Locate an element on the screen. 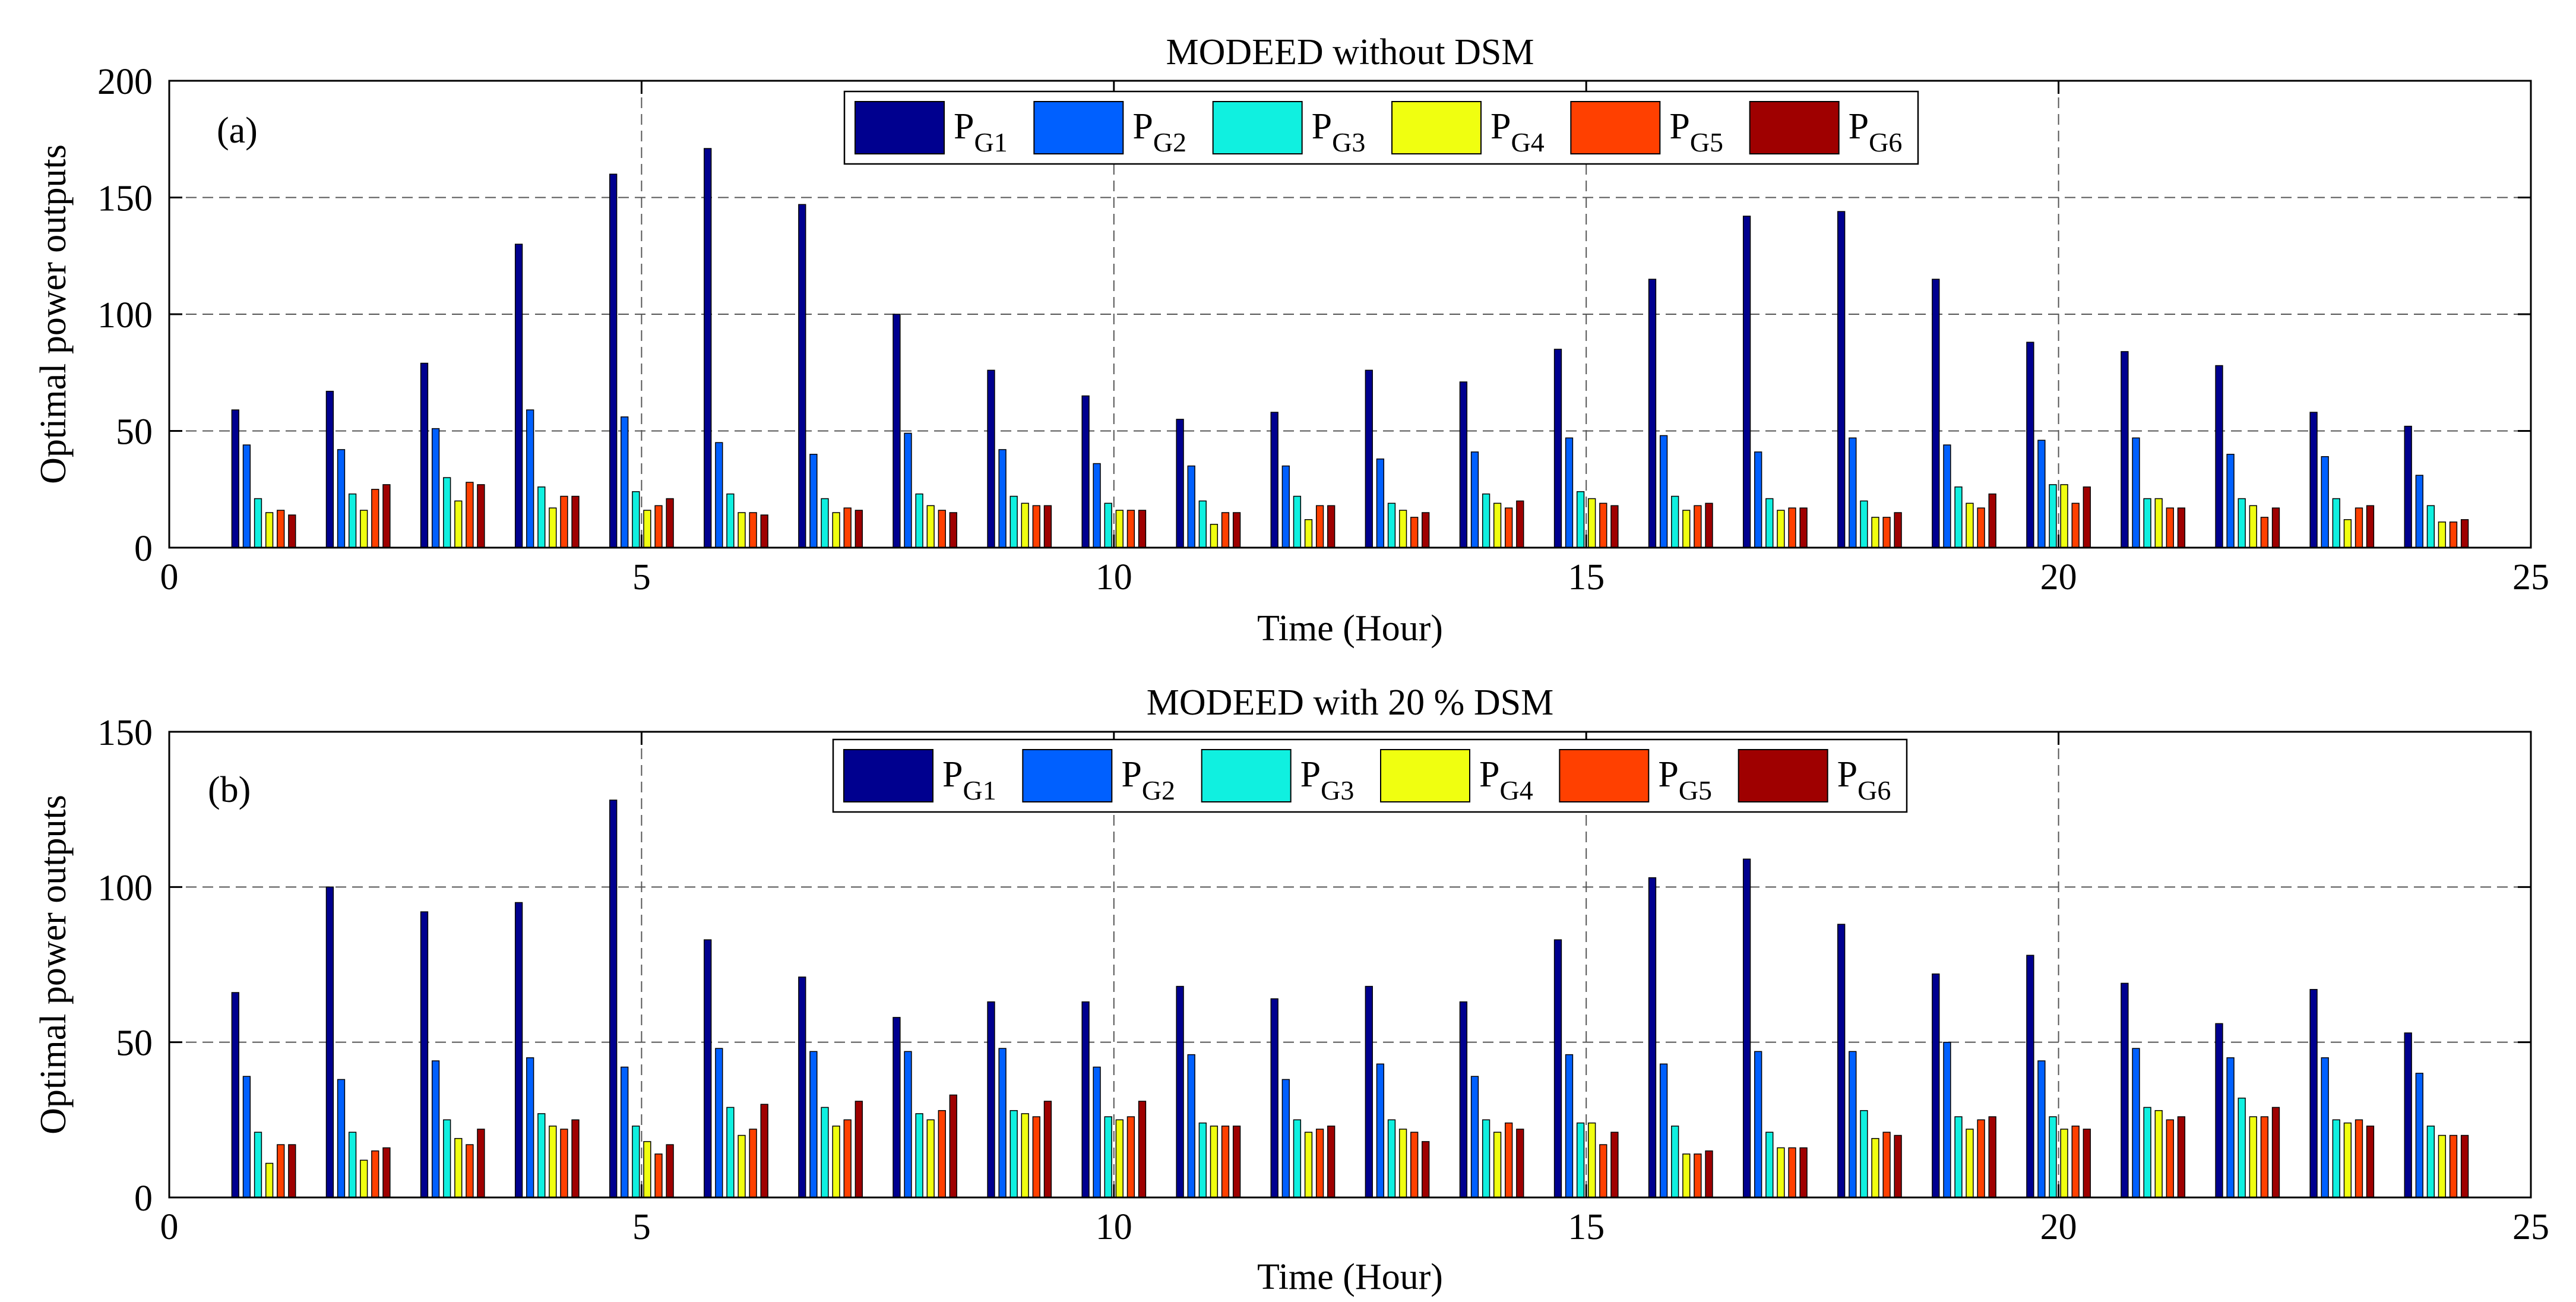 The height and width of the screenshot is (1302, 2576). bar-pg1-t4 is located at coordinates (518, 396).